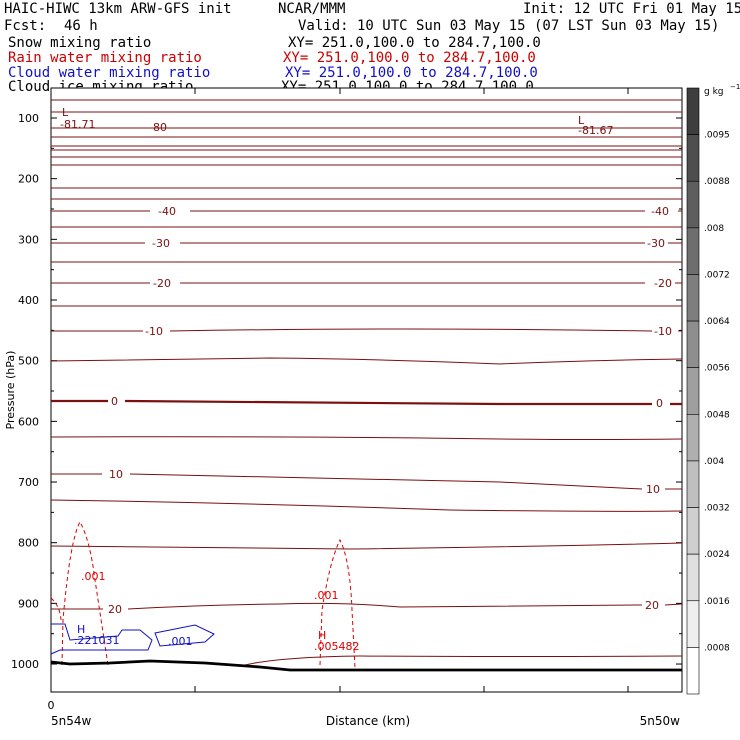  Describe the element at coordinates (28, 179) in the screenshot. I see `y-tick-label: 200` at that location.